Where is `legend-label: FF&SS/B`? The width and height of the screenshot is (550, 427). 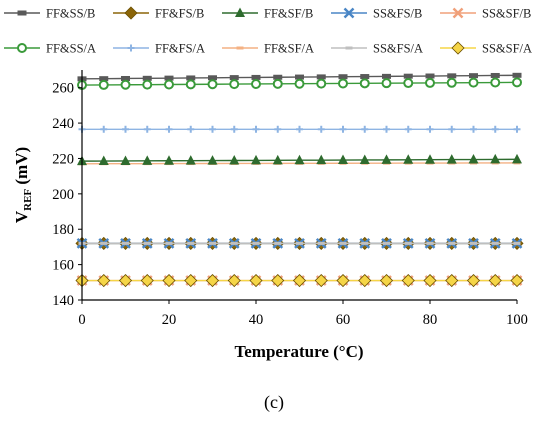 legend-label: FF&SS/B is located at coordinates (70, 14).